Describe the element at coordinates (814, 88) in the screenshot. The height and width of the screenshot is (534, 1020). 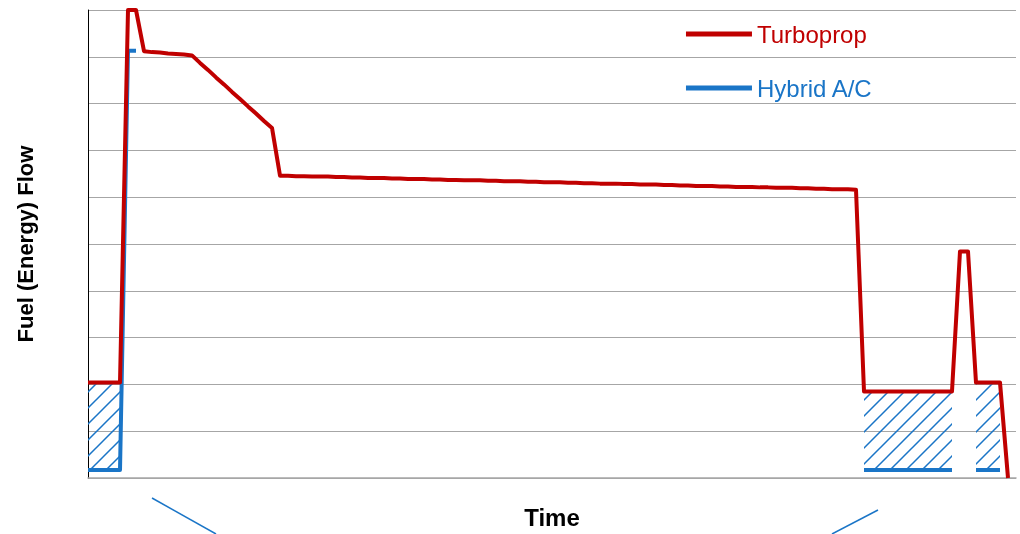
I see `legend-label: Hybrid A/C` at that location.